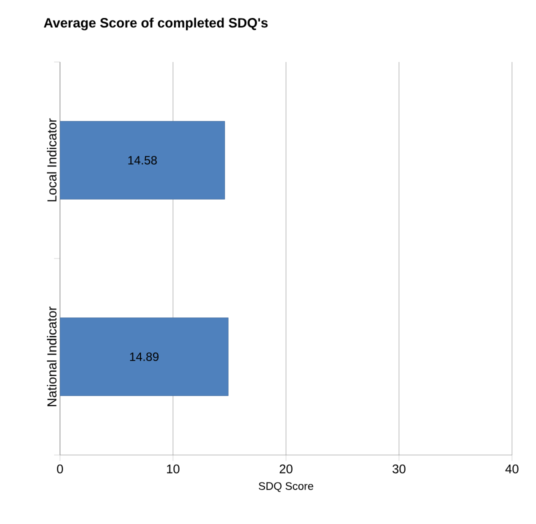  What do you see at coordinates (399, 469) in the screenshot?
I see `x-tick-label: 30` at bounding box center [399, 469].